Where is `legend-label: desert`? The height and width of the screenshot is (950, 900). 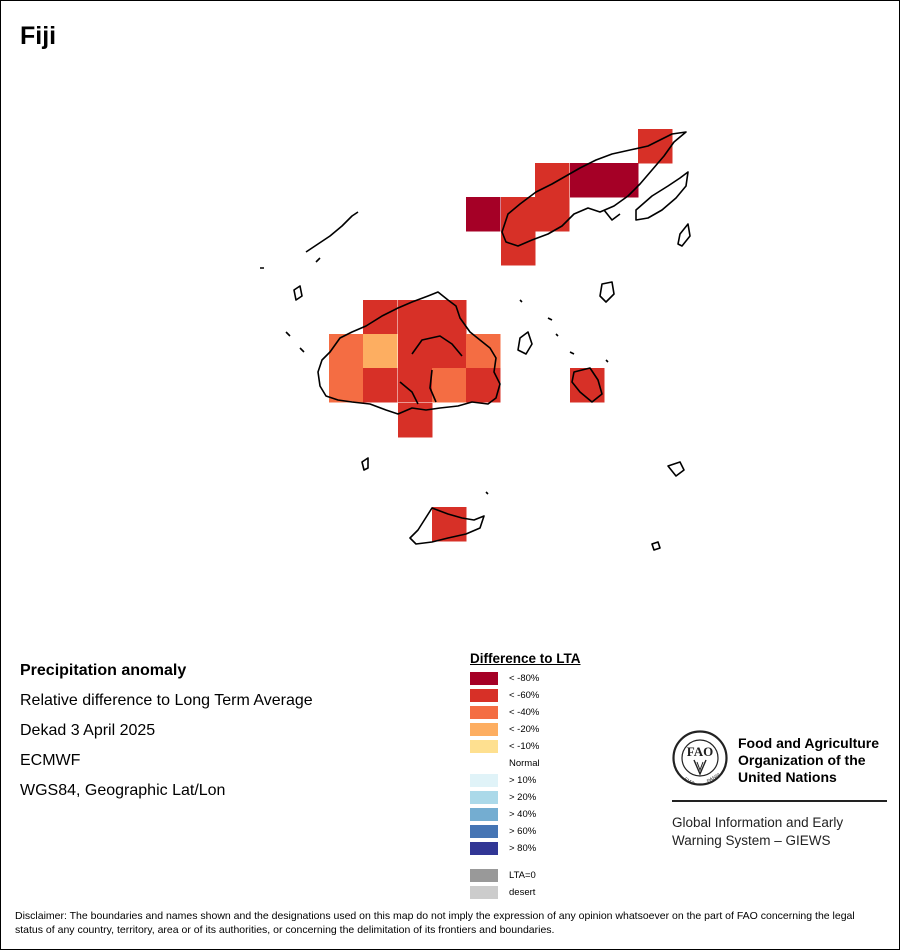
legend-label: desert is located at coordinates (522, 892).